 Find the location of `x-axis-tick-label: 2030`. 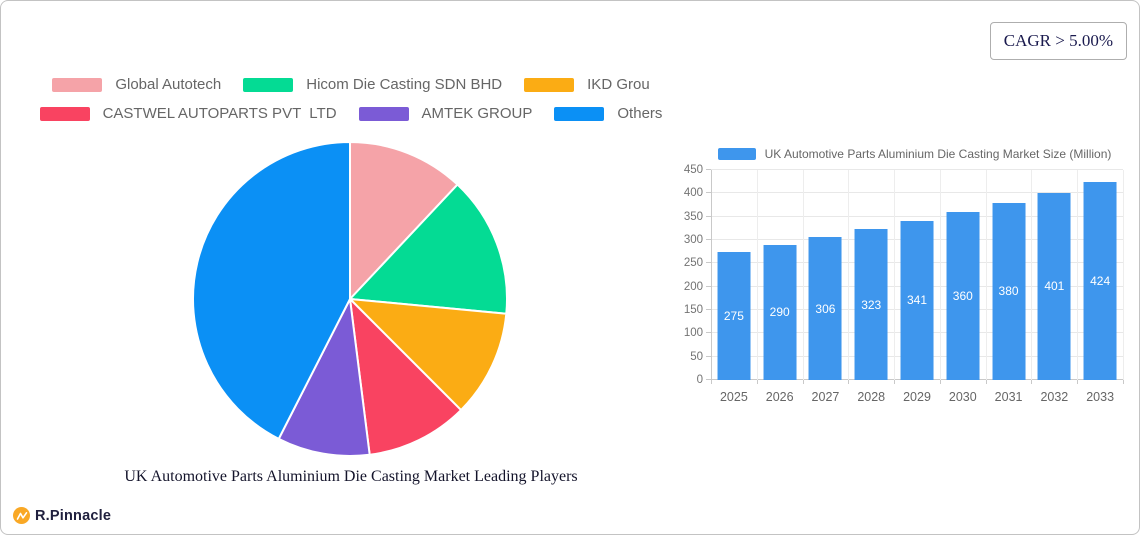

x-axis-tick-label: 2030 is located at coordinates (962, 397).